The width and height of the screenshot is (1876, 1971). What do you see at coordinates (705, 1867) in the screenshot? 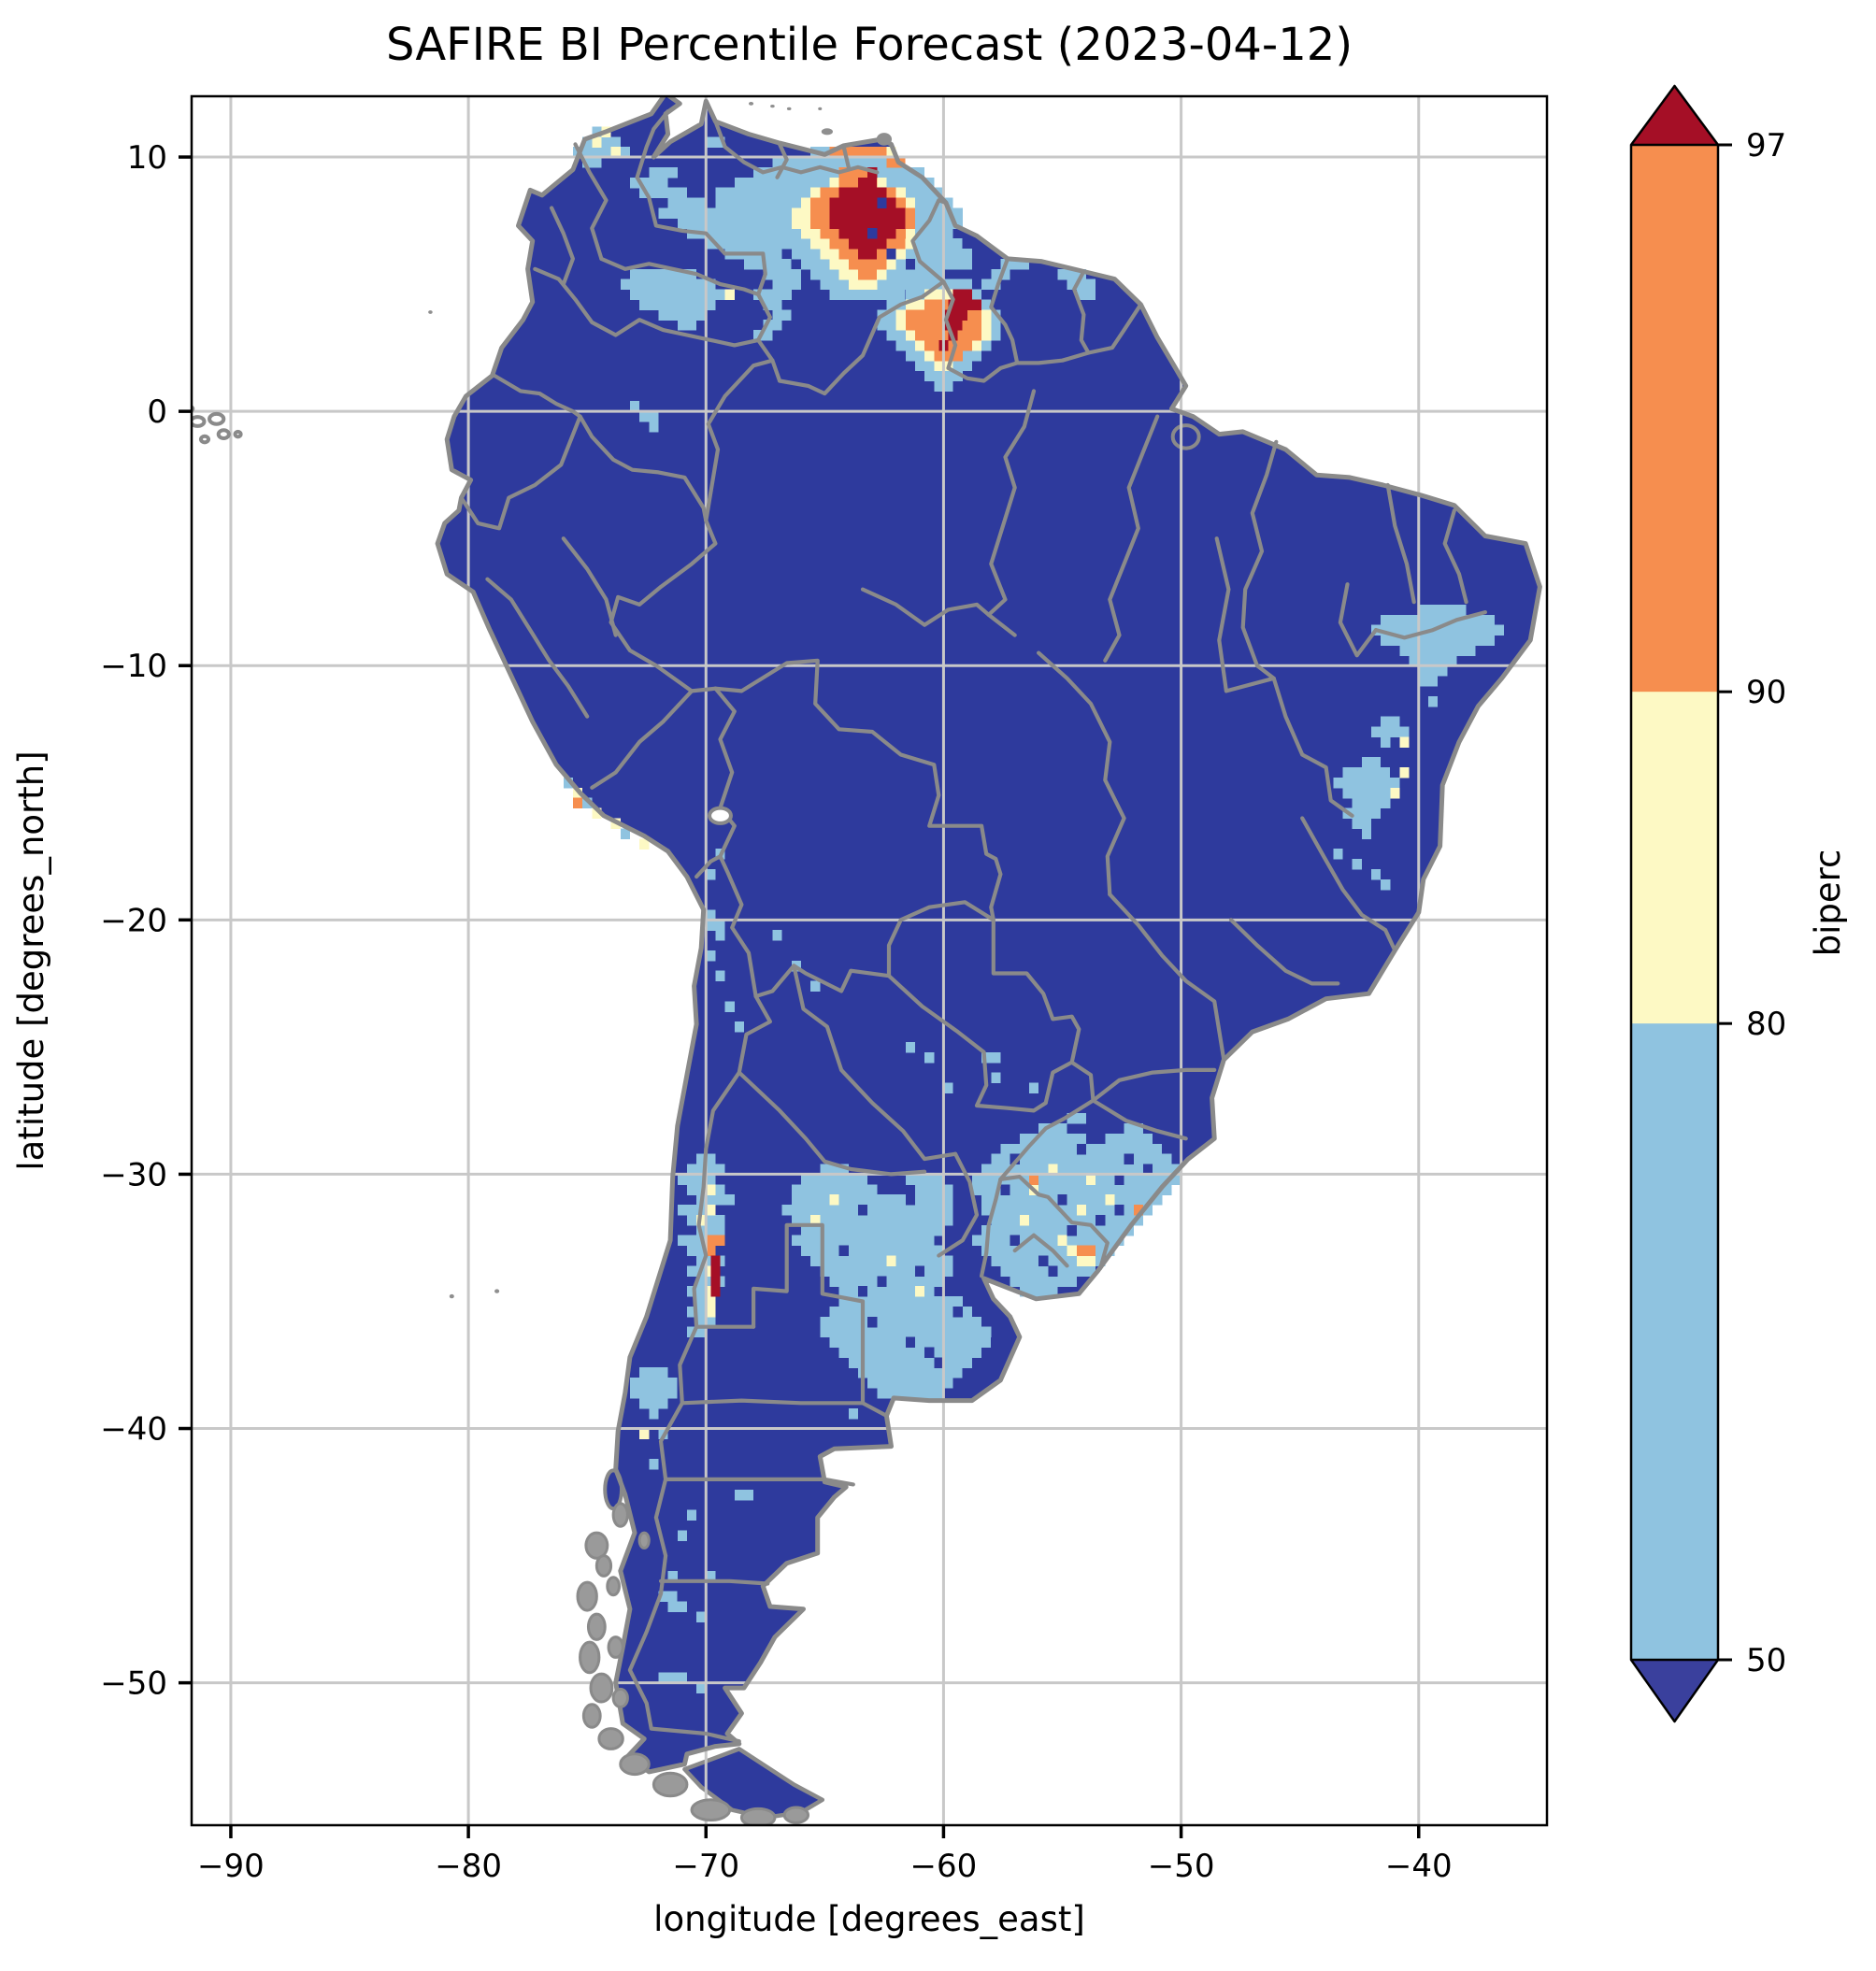
I see `x-tick-label: −70` at bounding box center [705, 1867].